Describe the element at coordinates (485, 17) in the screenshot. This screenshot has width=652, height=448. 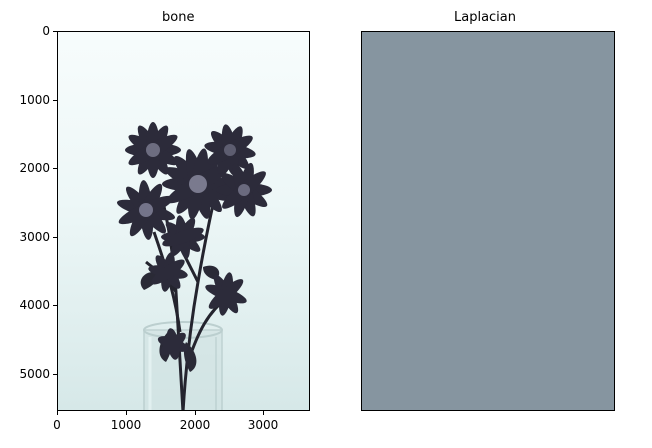
I see `right-plot-title: Laplacian` at that location.